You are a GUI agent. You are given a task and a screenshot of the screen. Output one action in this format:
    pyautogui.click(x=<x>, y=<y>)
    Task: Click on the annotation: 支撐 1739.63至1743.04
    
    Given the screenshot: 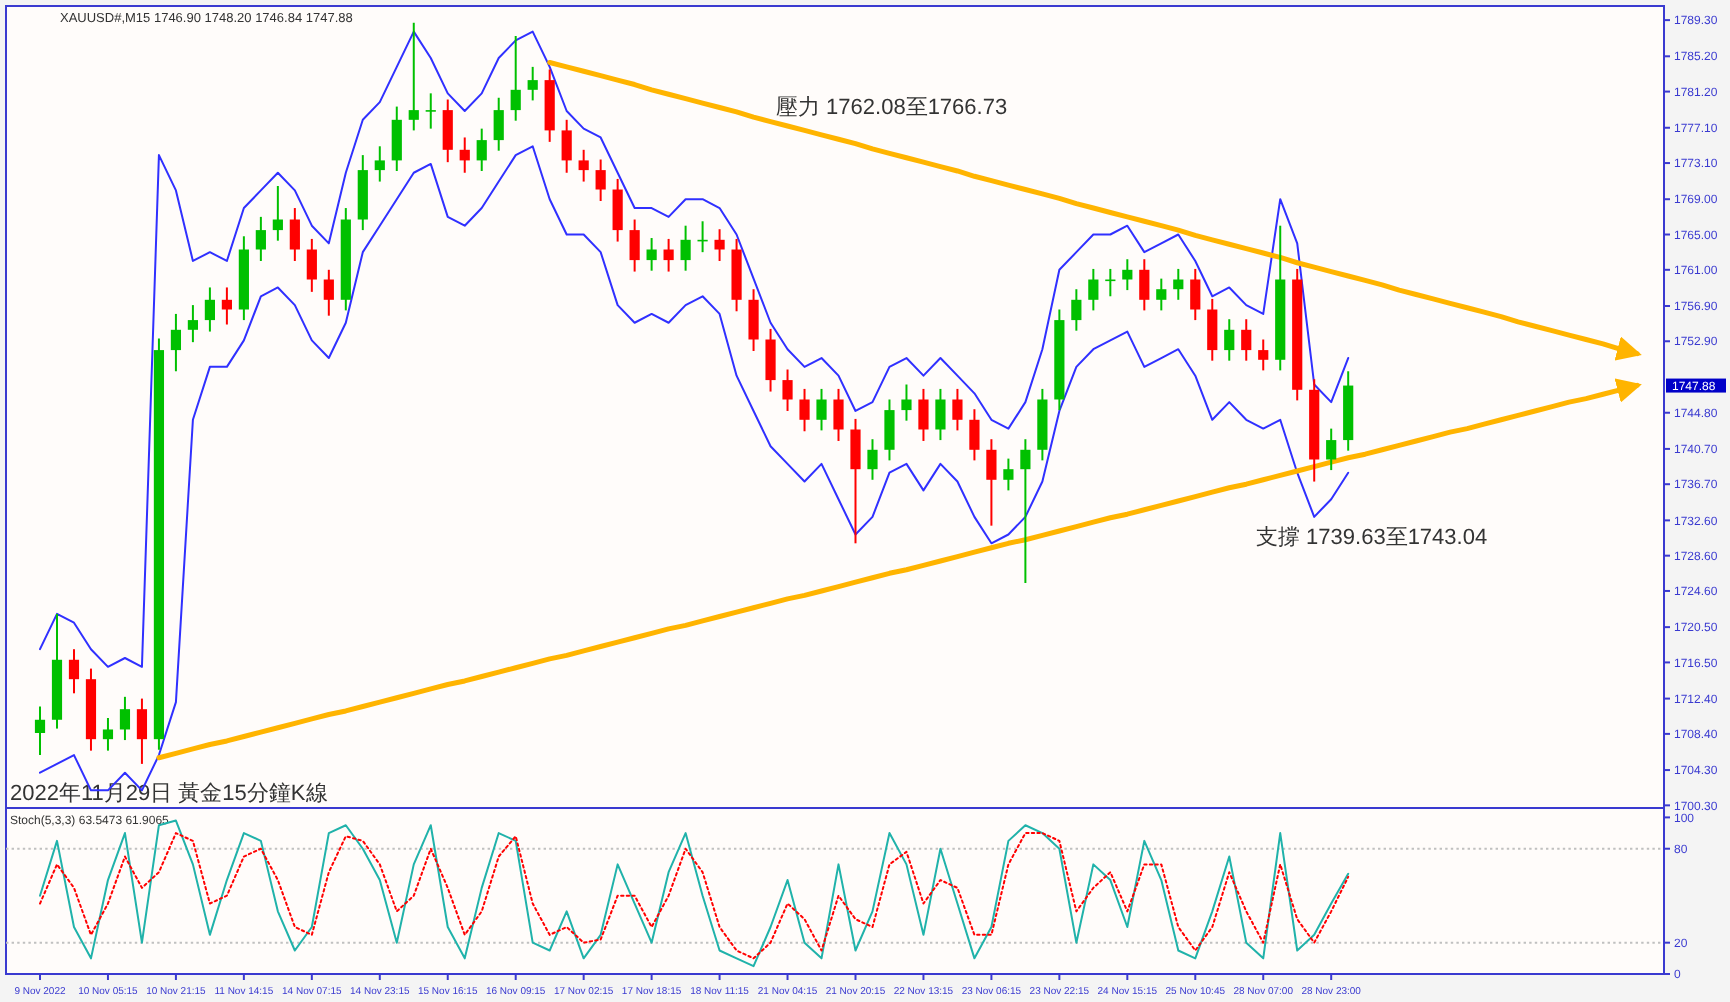 What is the action you would take?
    pyautogui.click(x=1372, y=537)
    